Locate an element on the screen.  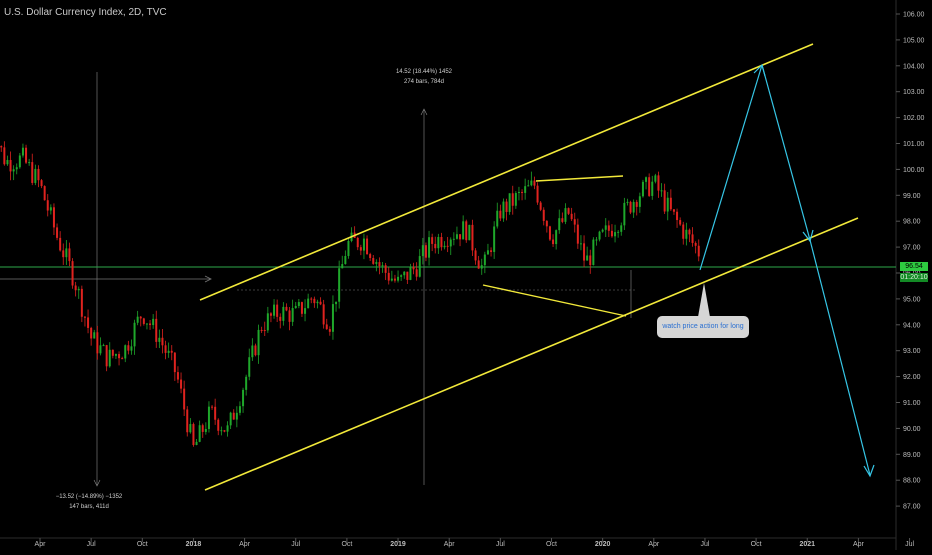
price-tick-label: 105.00 is located at coordinates (914, 40).